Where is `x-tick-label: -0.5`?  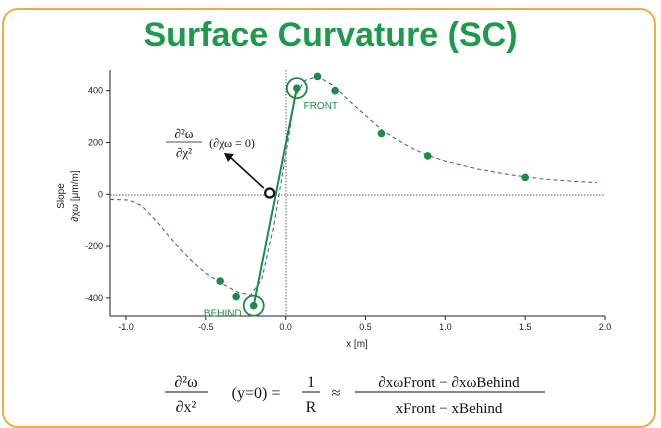
x-tick-label: -0.5 is located at coordinates (206, 327).